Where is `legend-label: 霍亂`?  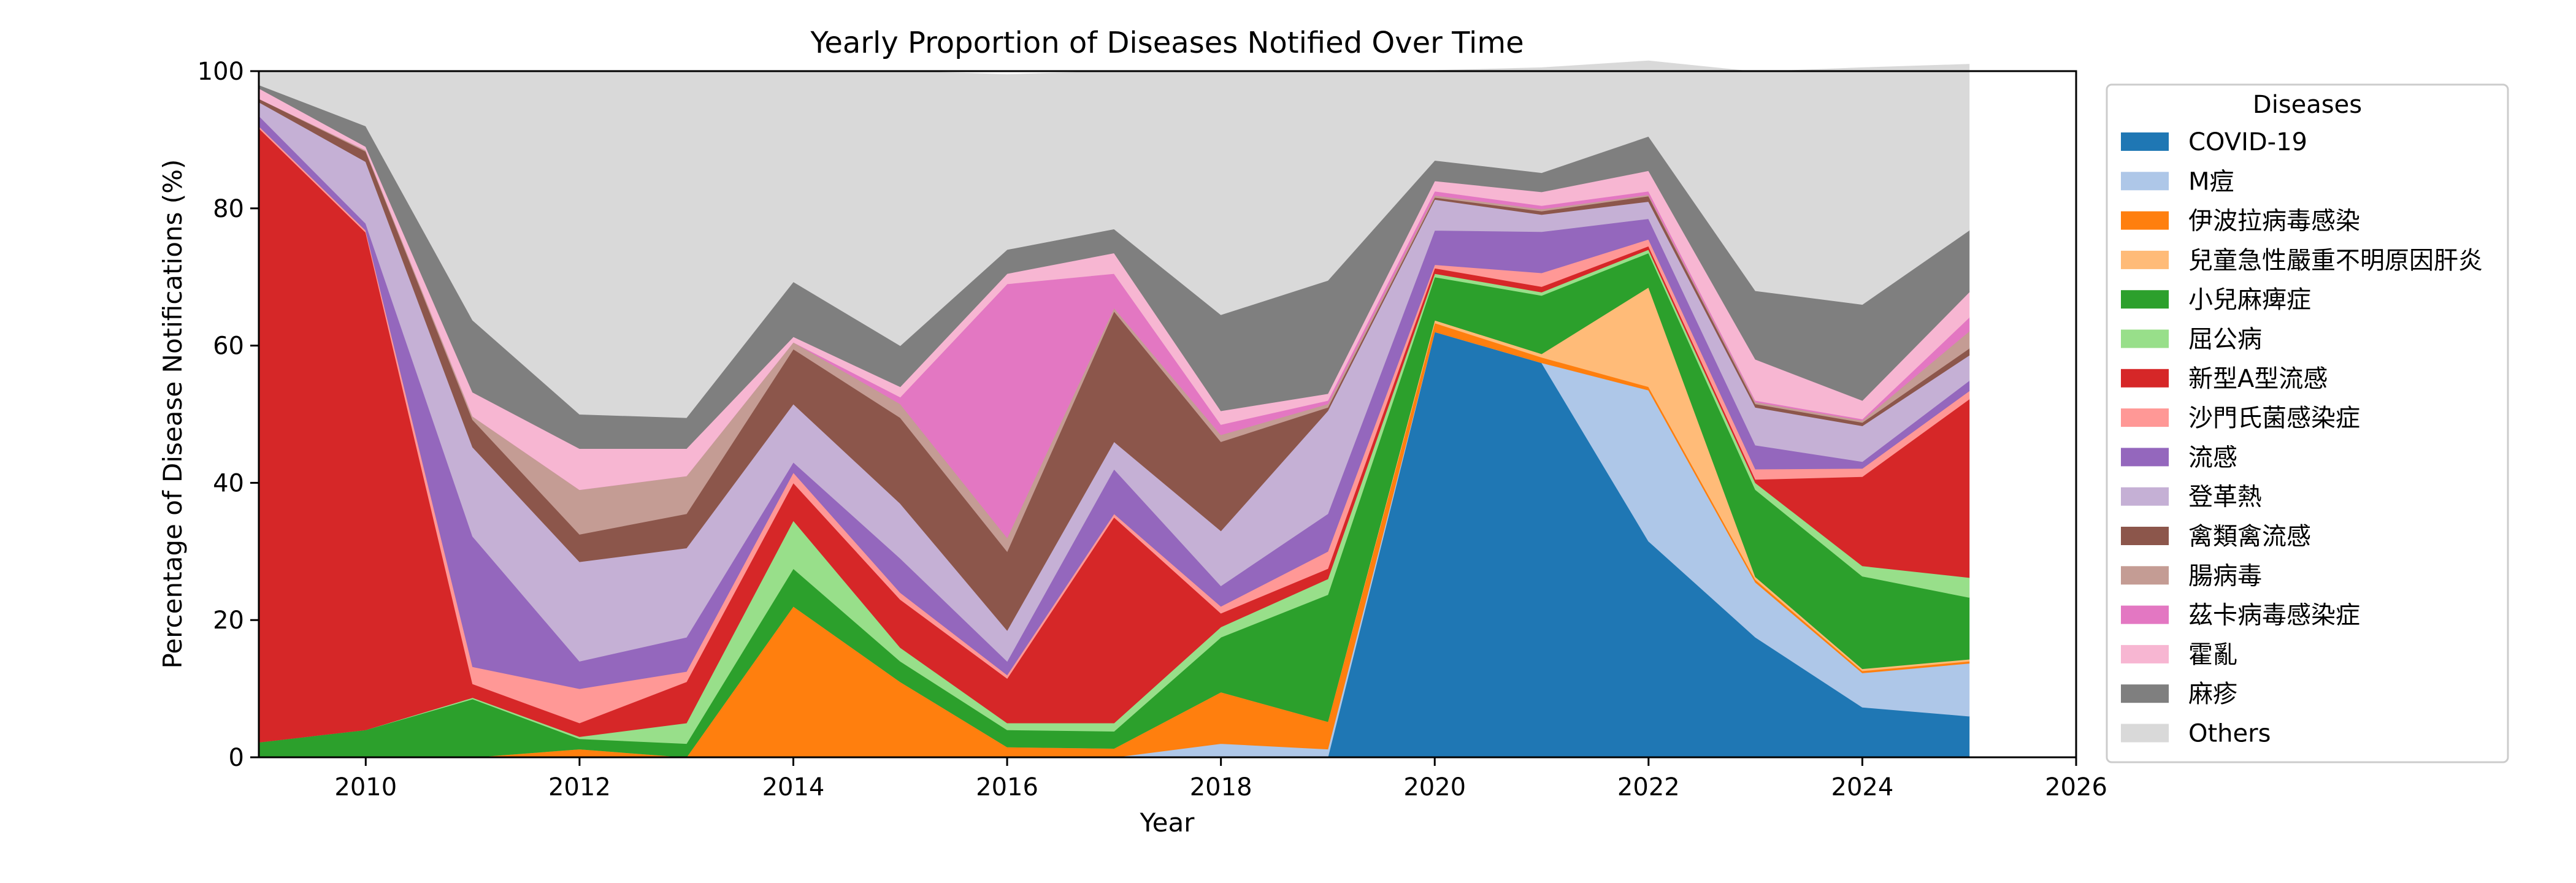 legend-label: 霍亂 is located at coordinates (2212, 655).